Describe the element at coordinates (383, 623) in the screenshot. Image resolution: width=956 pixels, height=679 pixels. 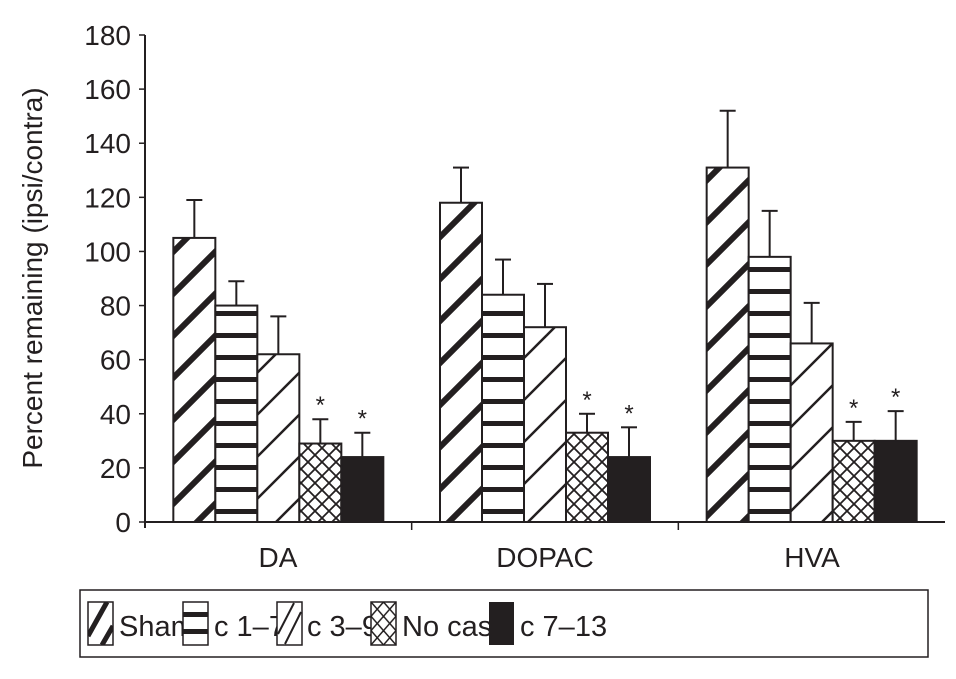
I see `legend-swatch-no-cast` at that location.